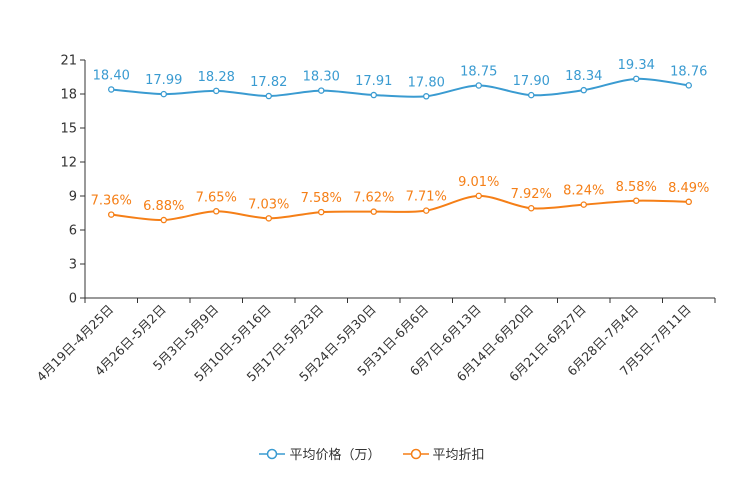  What do you see at coordinates (111, 75) in the screenshot?
I see `data-label: 18.40` at bounding box center [111, 75].